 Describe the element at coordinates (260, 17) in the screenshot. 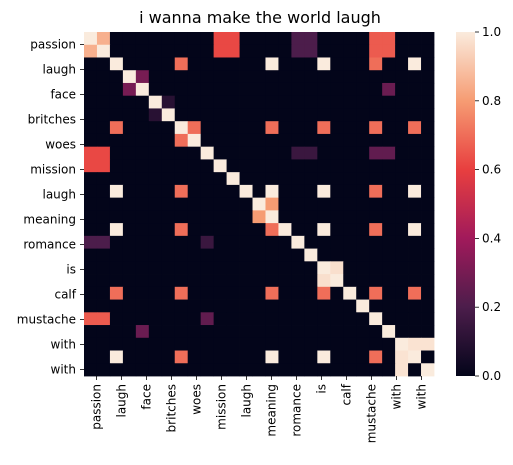

I see `chart-title: i wanna make the world laugh` at that location.